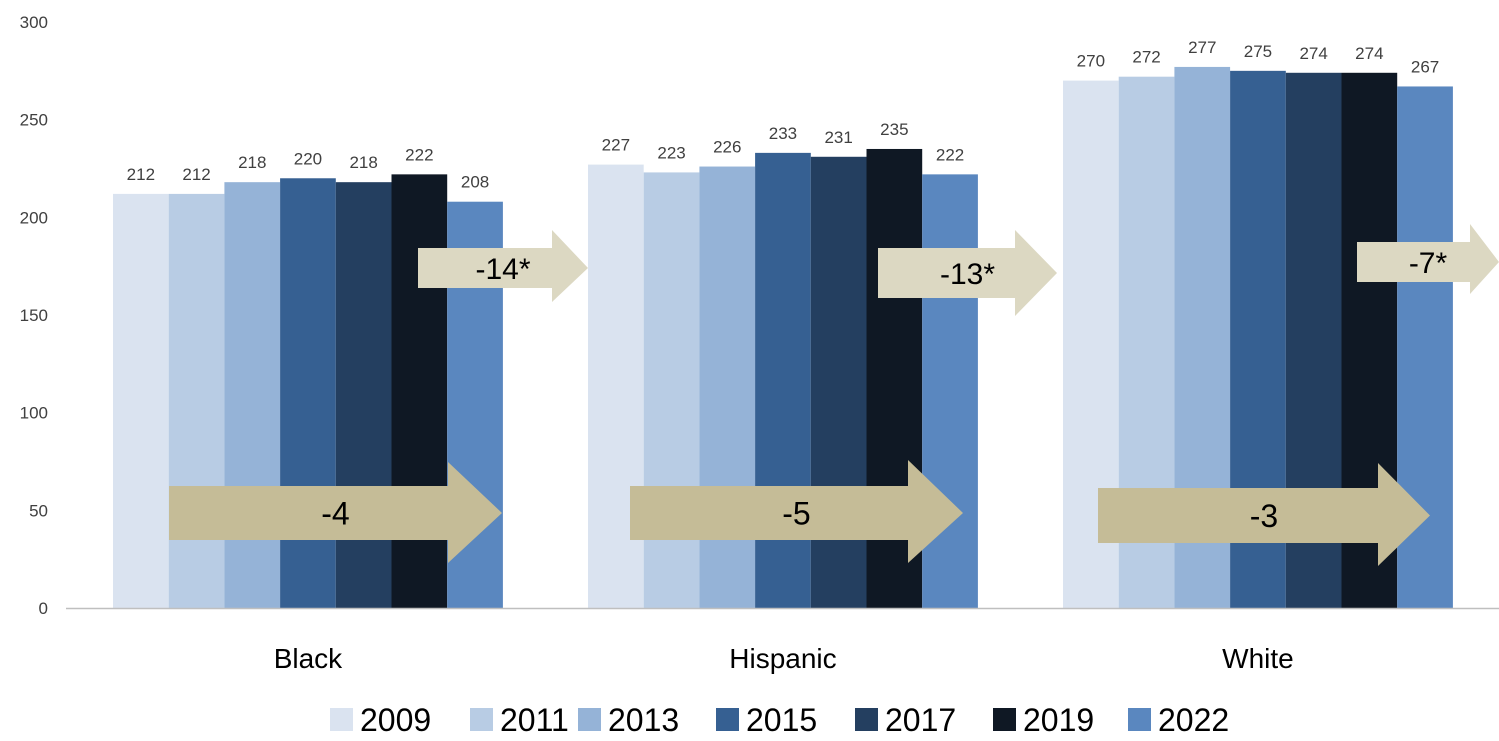  I want to click on bar-hispanic-2013, so click(727, 387).